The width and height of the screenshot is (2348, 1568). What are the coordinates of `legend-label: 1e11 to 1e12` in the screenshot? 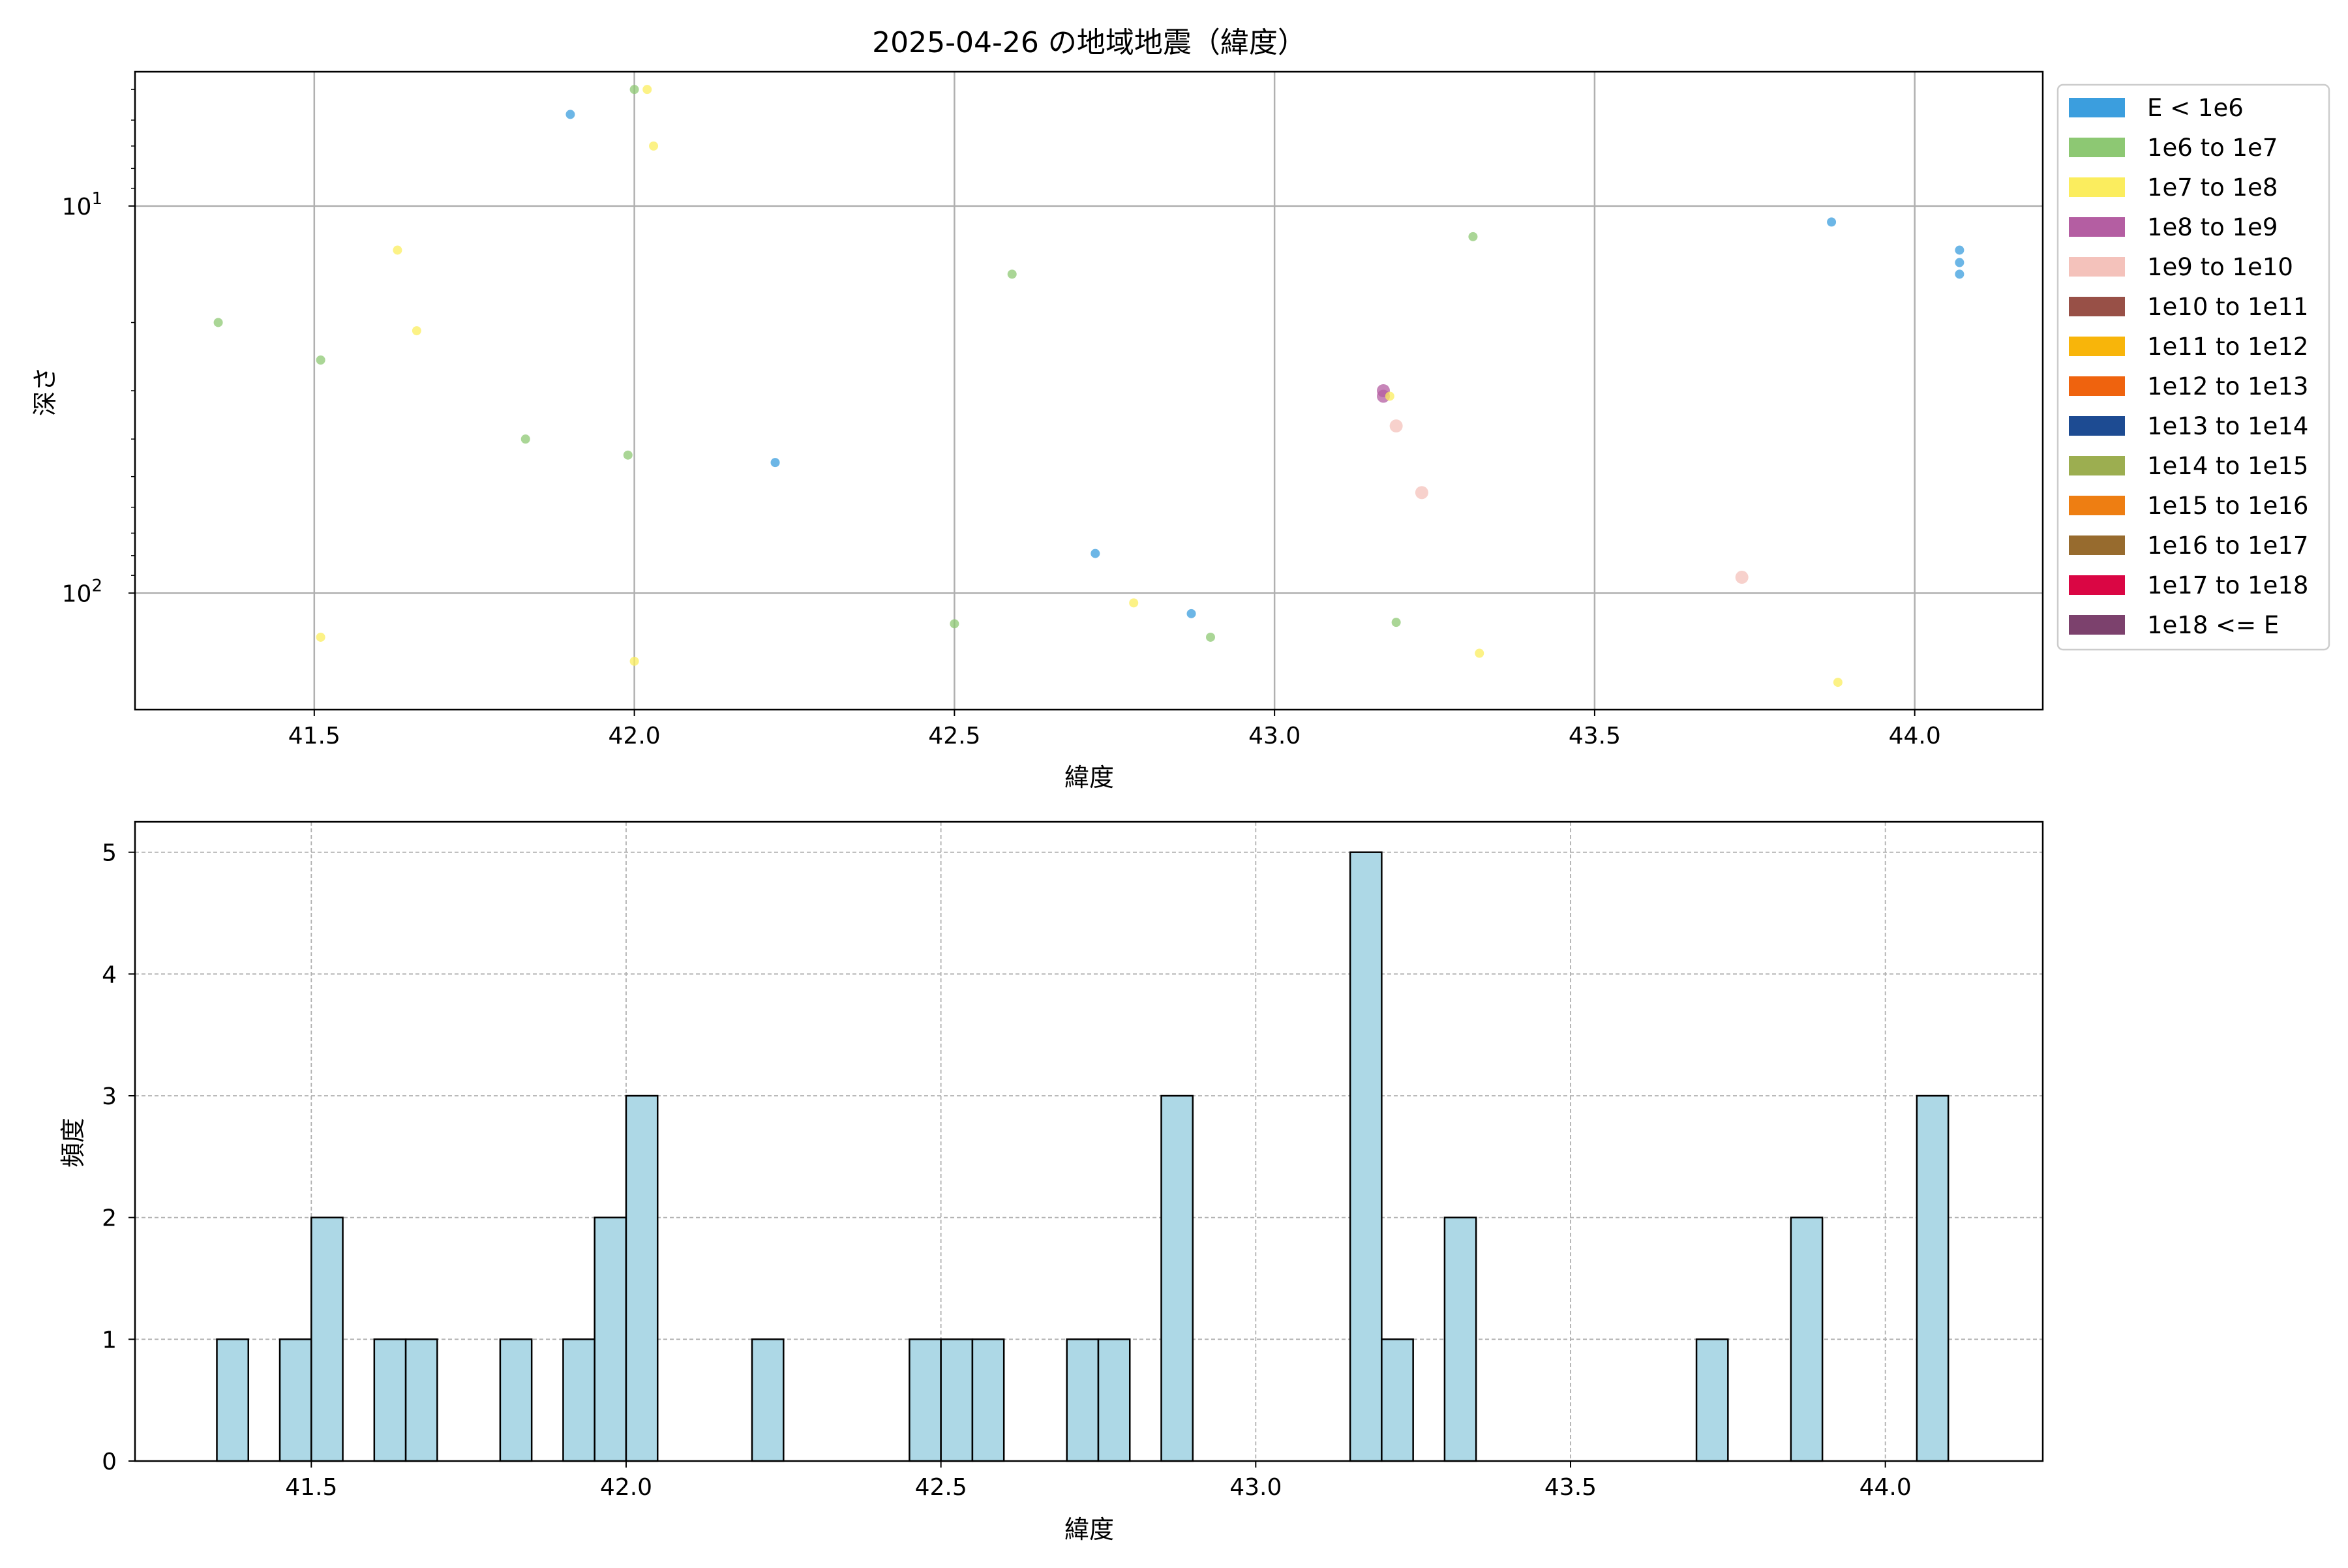 It's located at (2228, 347).